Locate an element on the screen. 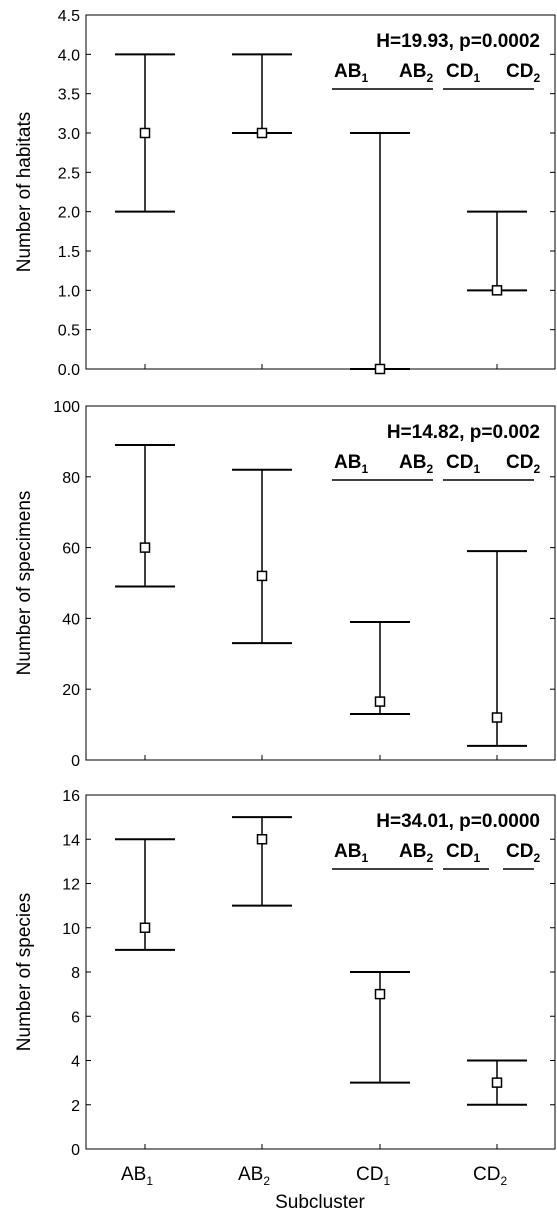  x-tick-label: AB1 is located at coordinates (137, 1176).